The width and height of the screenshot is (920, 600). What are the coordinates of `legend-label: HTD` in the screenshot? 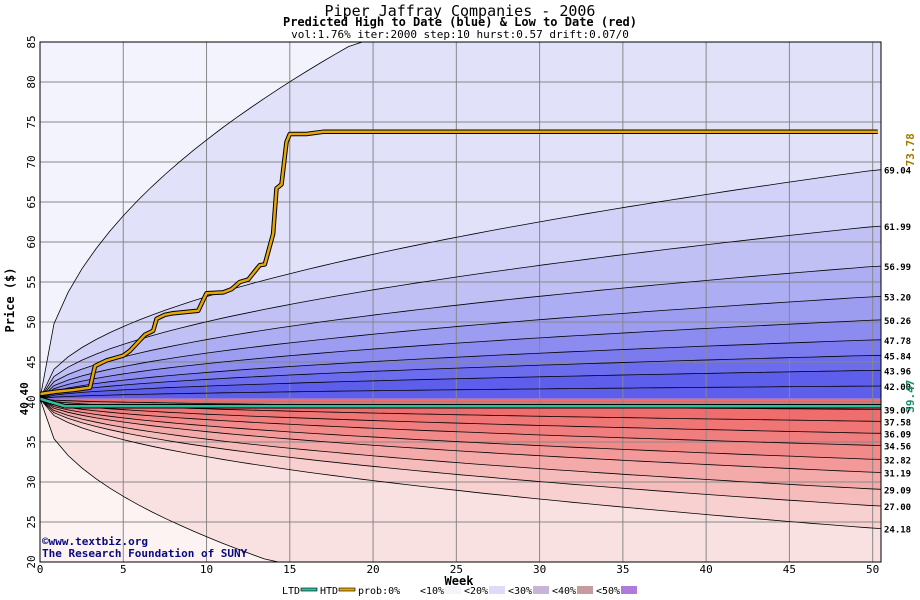 It's located at (329, 591).